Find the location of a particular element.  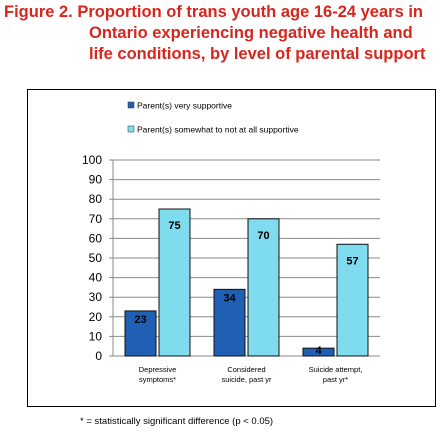

y-tick-label-60: 60 is located at coordinates (96, 238).